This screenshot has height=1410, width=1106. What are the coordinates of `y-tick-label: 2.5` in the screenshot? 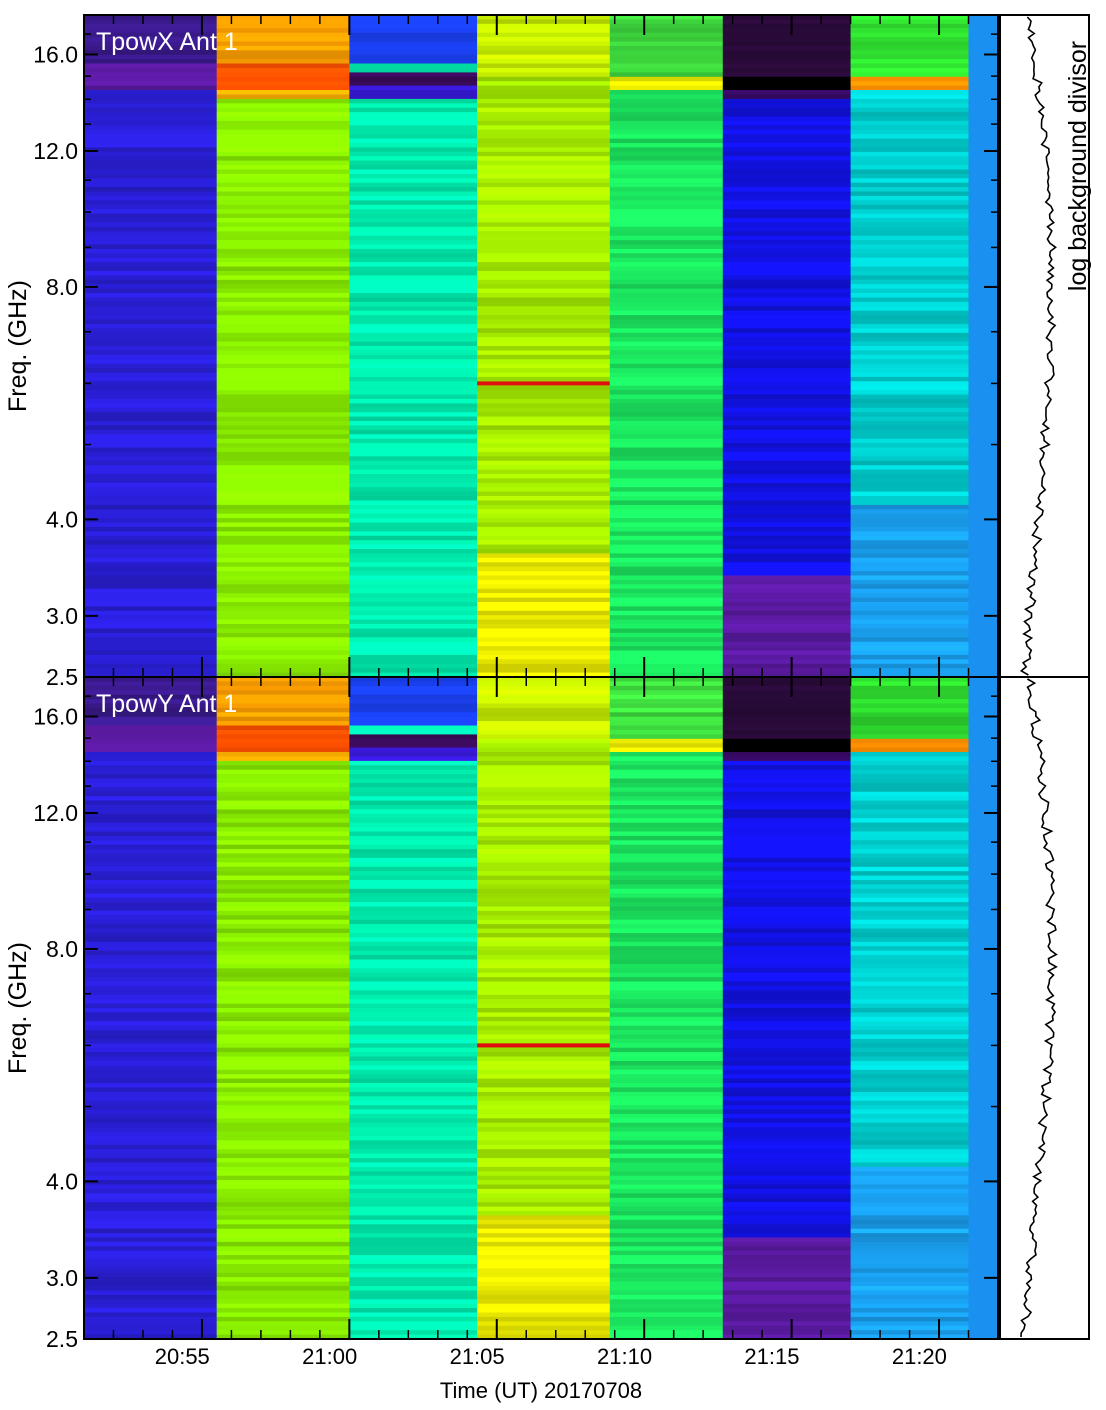 It's located at (62, 677).